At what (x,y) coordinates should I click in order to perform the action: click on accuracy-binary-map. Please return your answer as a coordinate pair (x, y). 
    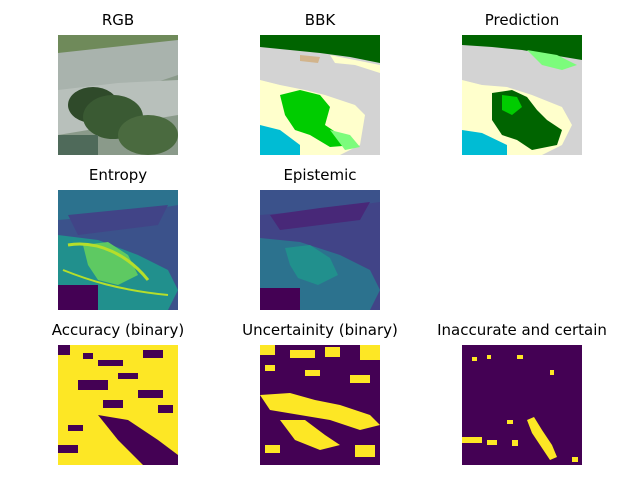
    Looking at the image, I should click on (118, 405).